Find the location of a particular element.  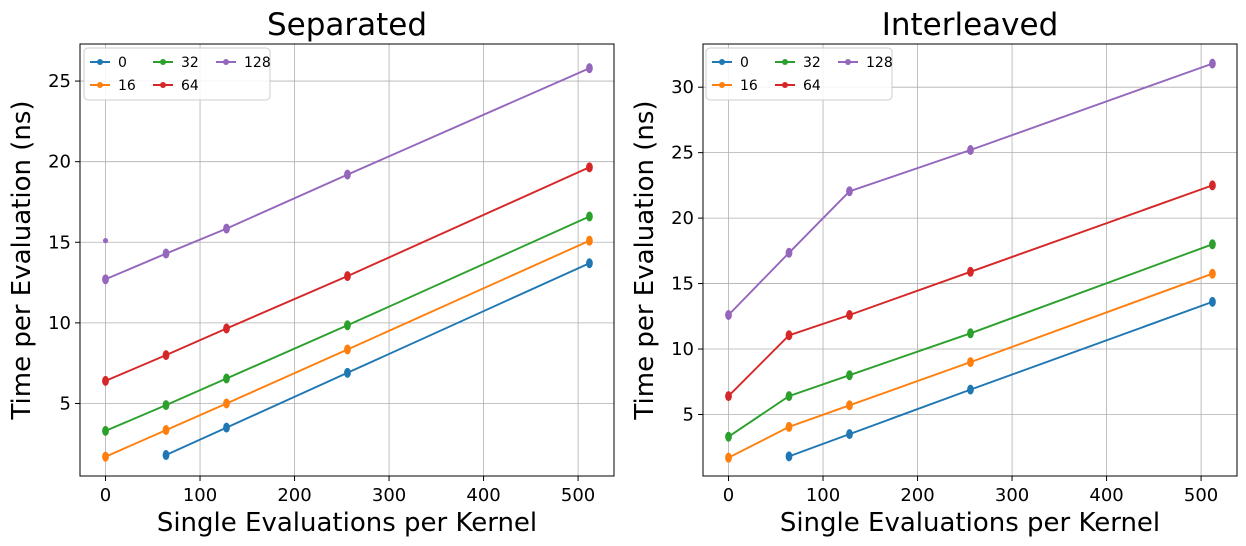

chart-title: Separated is located at coordinates (347, 25).